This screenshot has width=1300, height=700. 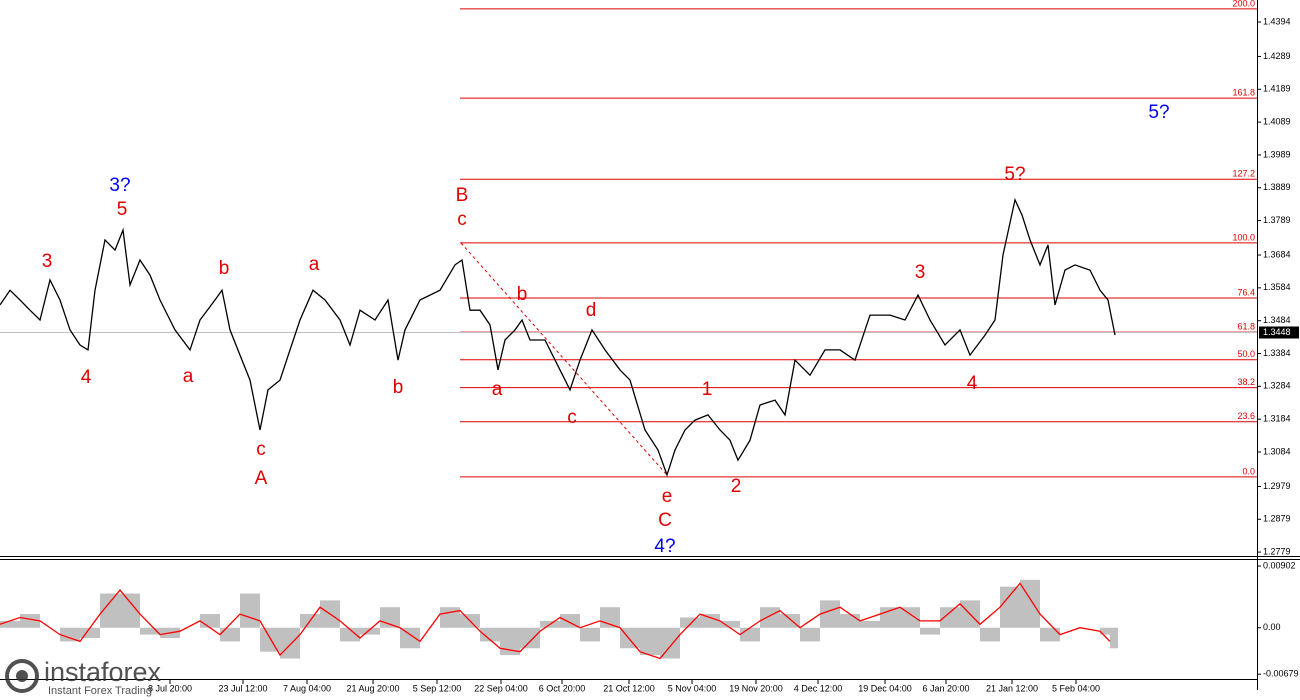 What do you see at coordinates (242, 688) in the screenshot?
I see `x-tick-label: 23 Jul 12:00` at bounding box center [242, 688].